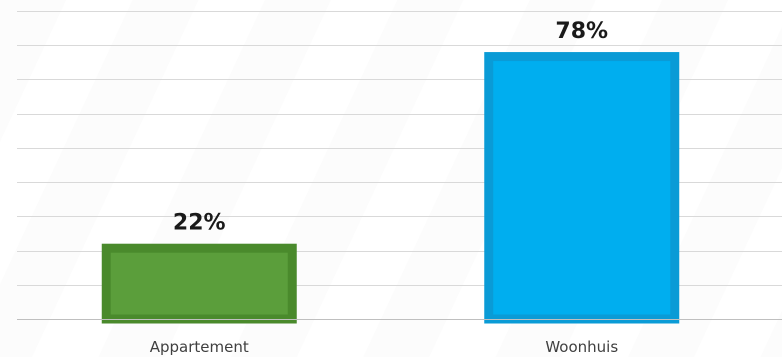 Image resolution: width=782 pixels, height=357 pixels. I want to click on category-label-appartement: Appartement, so click(199, 347).